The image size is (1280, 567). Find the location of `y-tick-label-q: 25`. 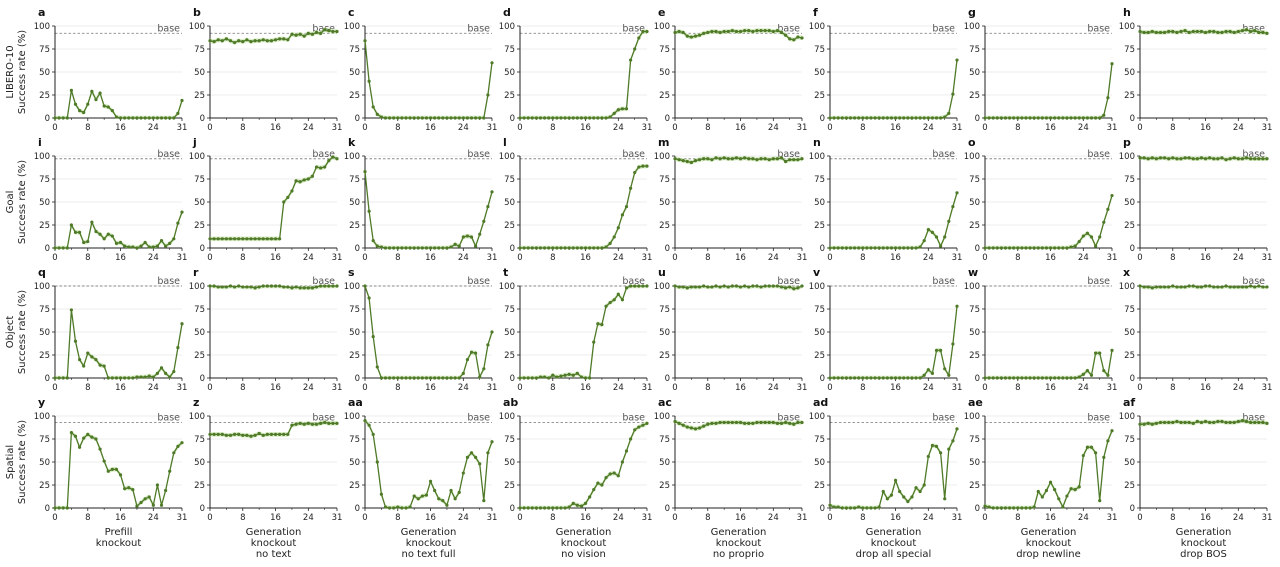

y-tick-label-q: 25 is located at coordinates (44, 356).